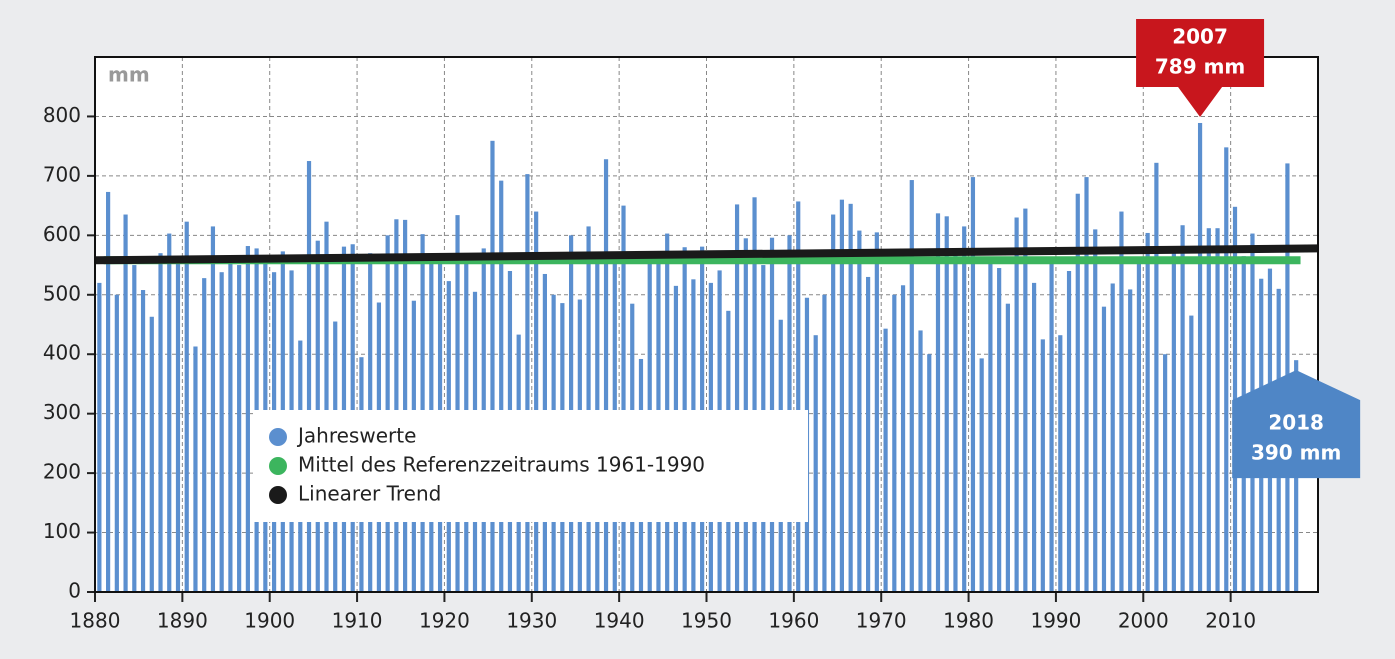  What do you see at coordinates (1143, 621) in the screenshot?
I see `x-tick-label: 2000` at bounding box center [1143, 621].